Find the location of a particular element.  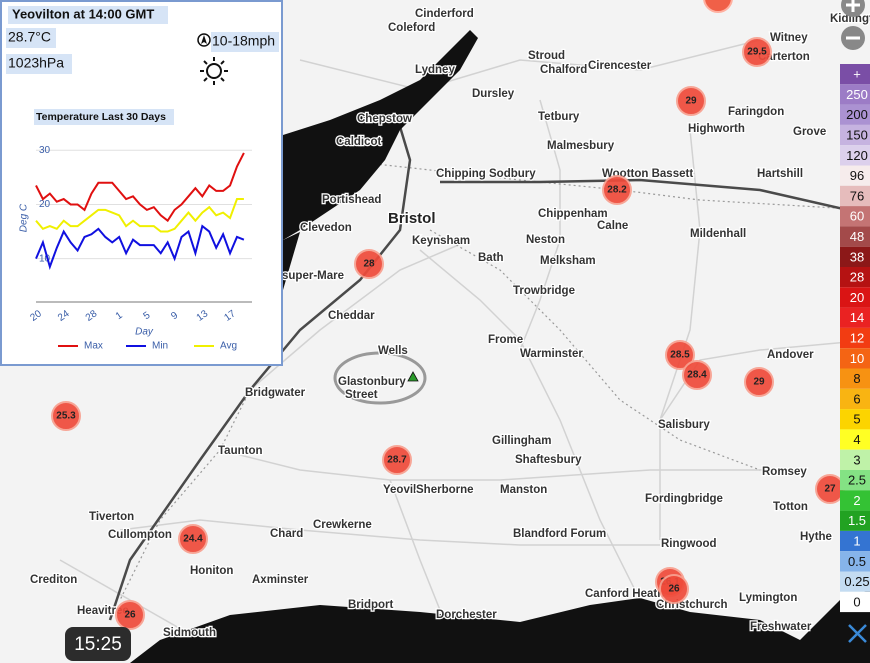

place-label: Salisbury is located at coordinates (684, 425).